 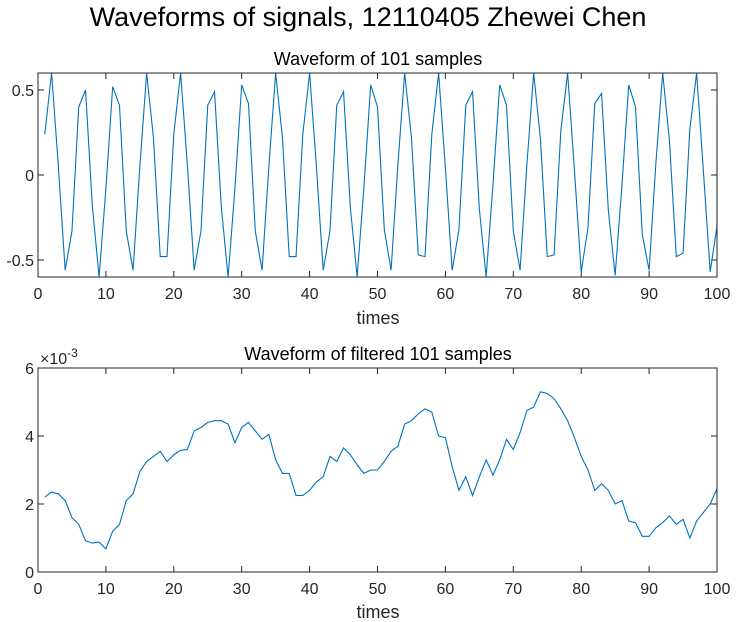 What do you see at coordinates (106, 294) in the screenshot?
I see `plot-1-xtick-label: 10` at bounding box center [106, 294].